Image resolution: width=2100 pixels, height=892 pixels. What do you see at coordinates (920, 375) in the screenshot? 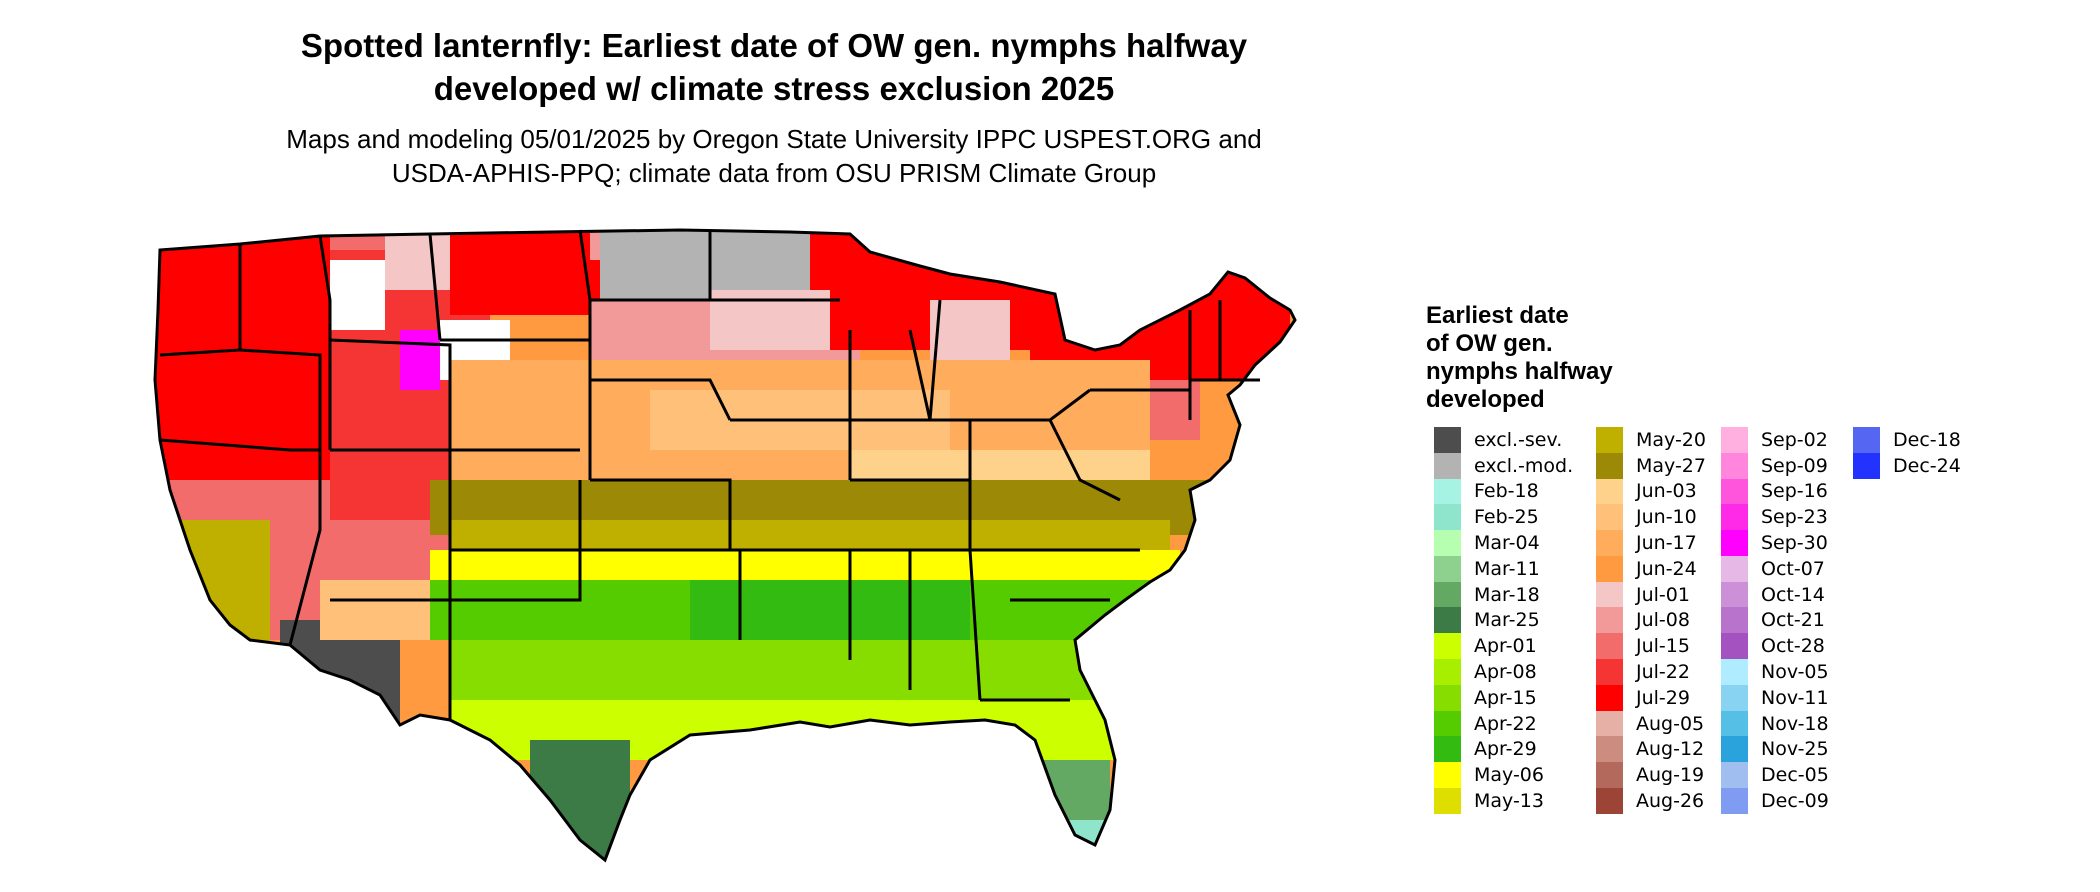
I see `border-lake-michigan-west` at bounding box center [920, 375].